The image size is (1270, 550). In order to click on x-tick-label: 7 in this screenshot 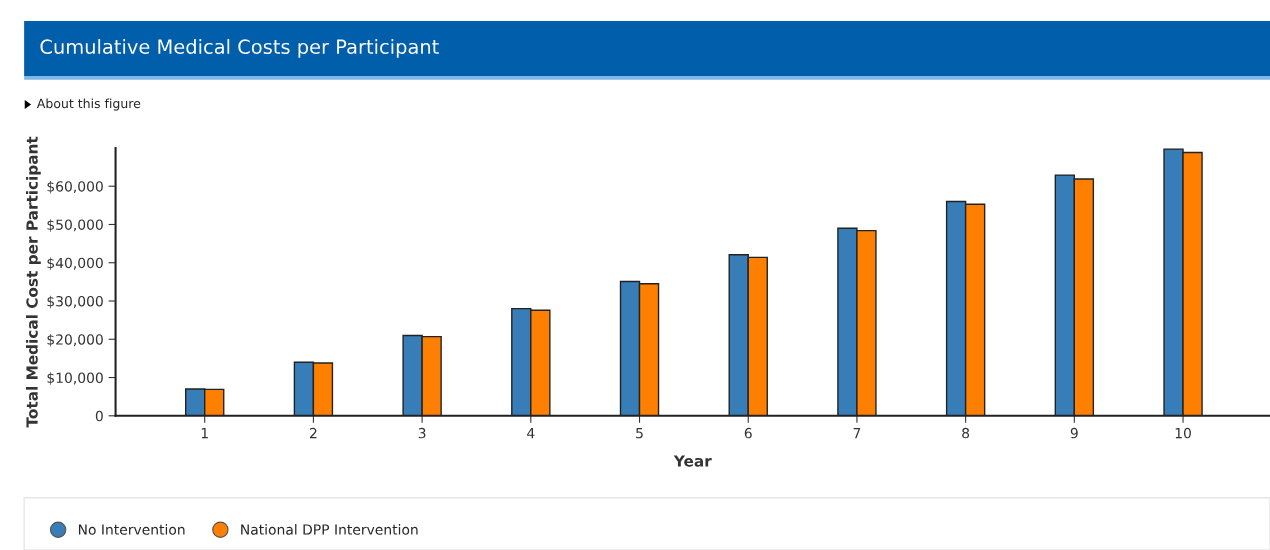, I will do `click(857, 433)`.